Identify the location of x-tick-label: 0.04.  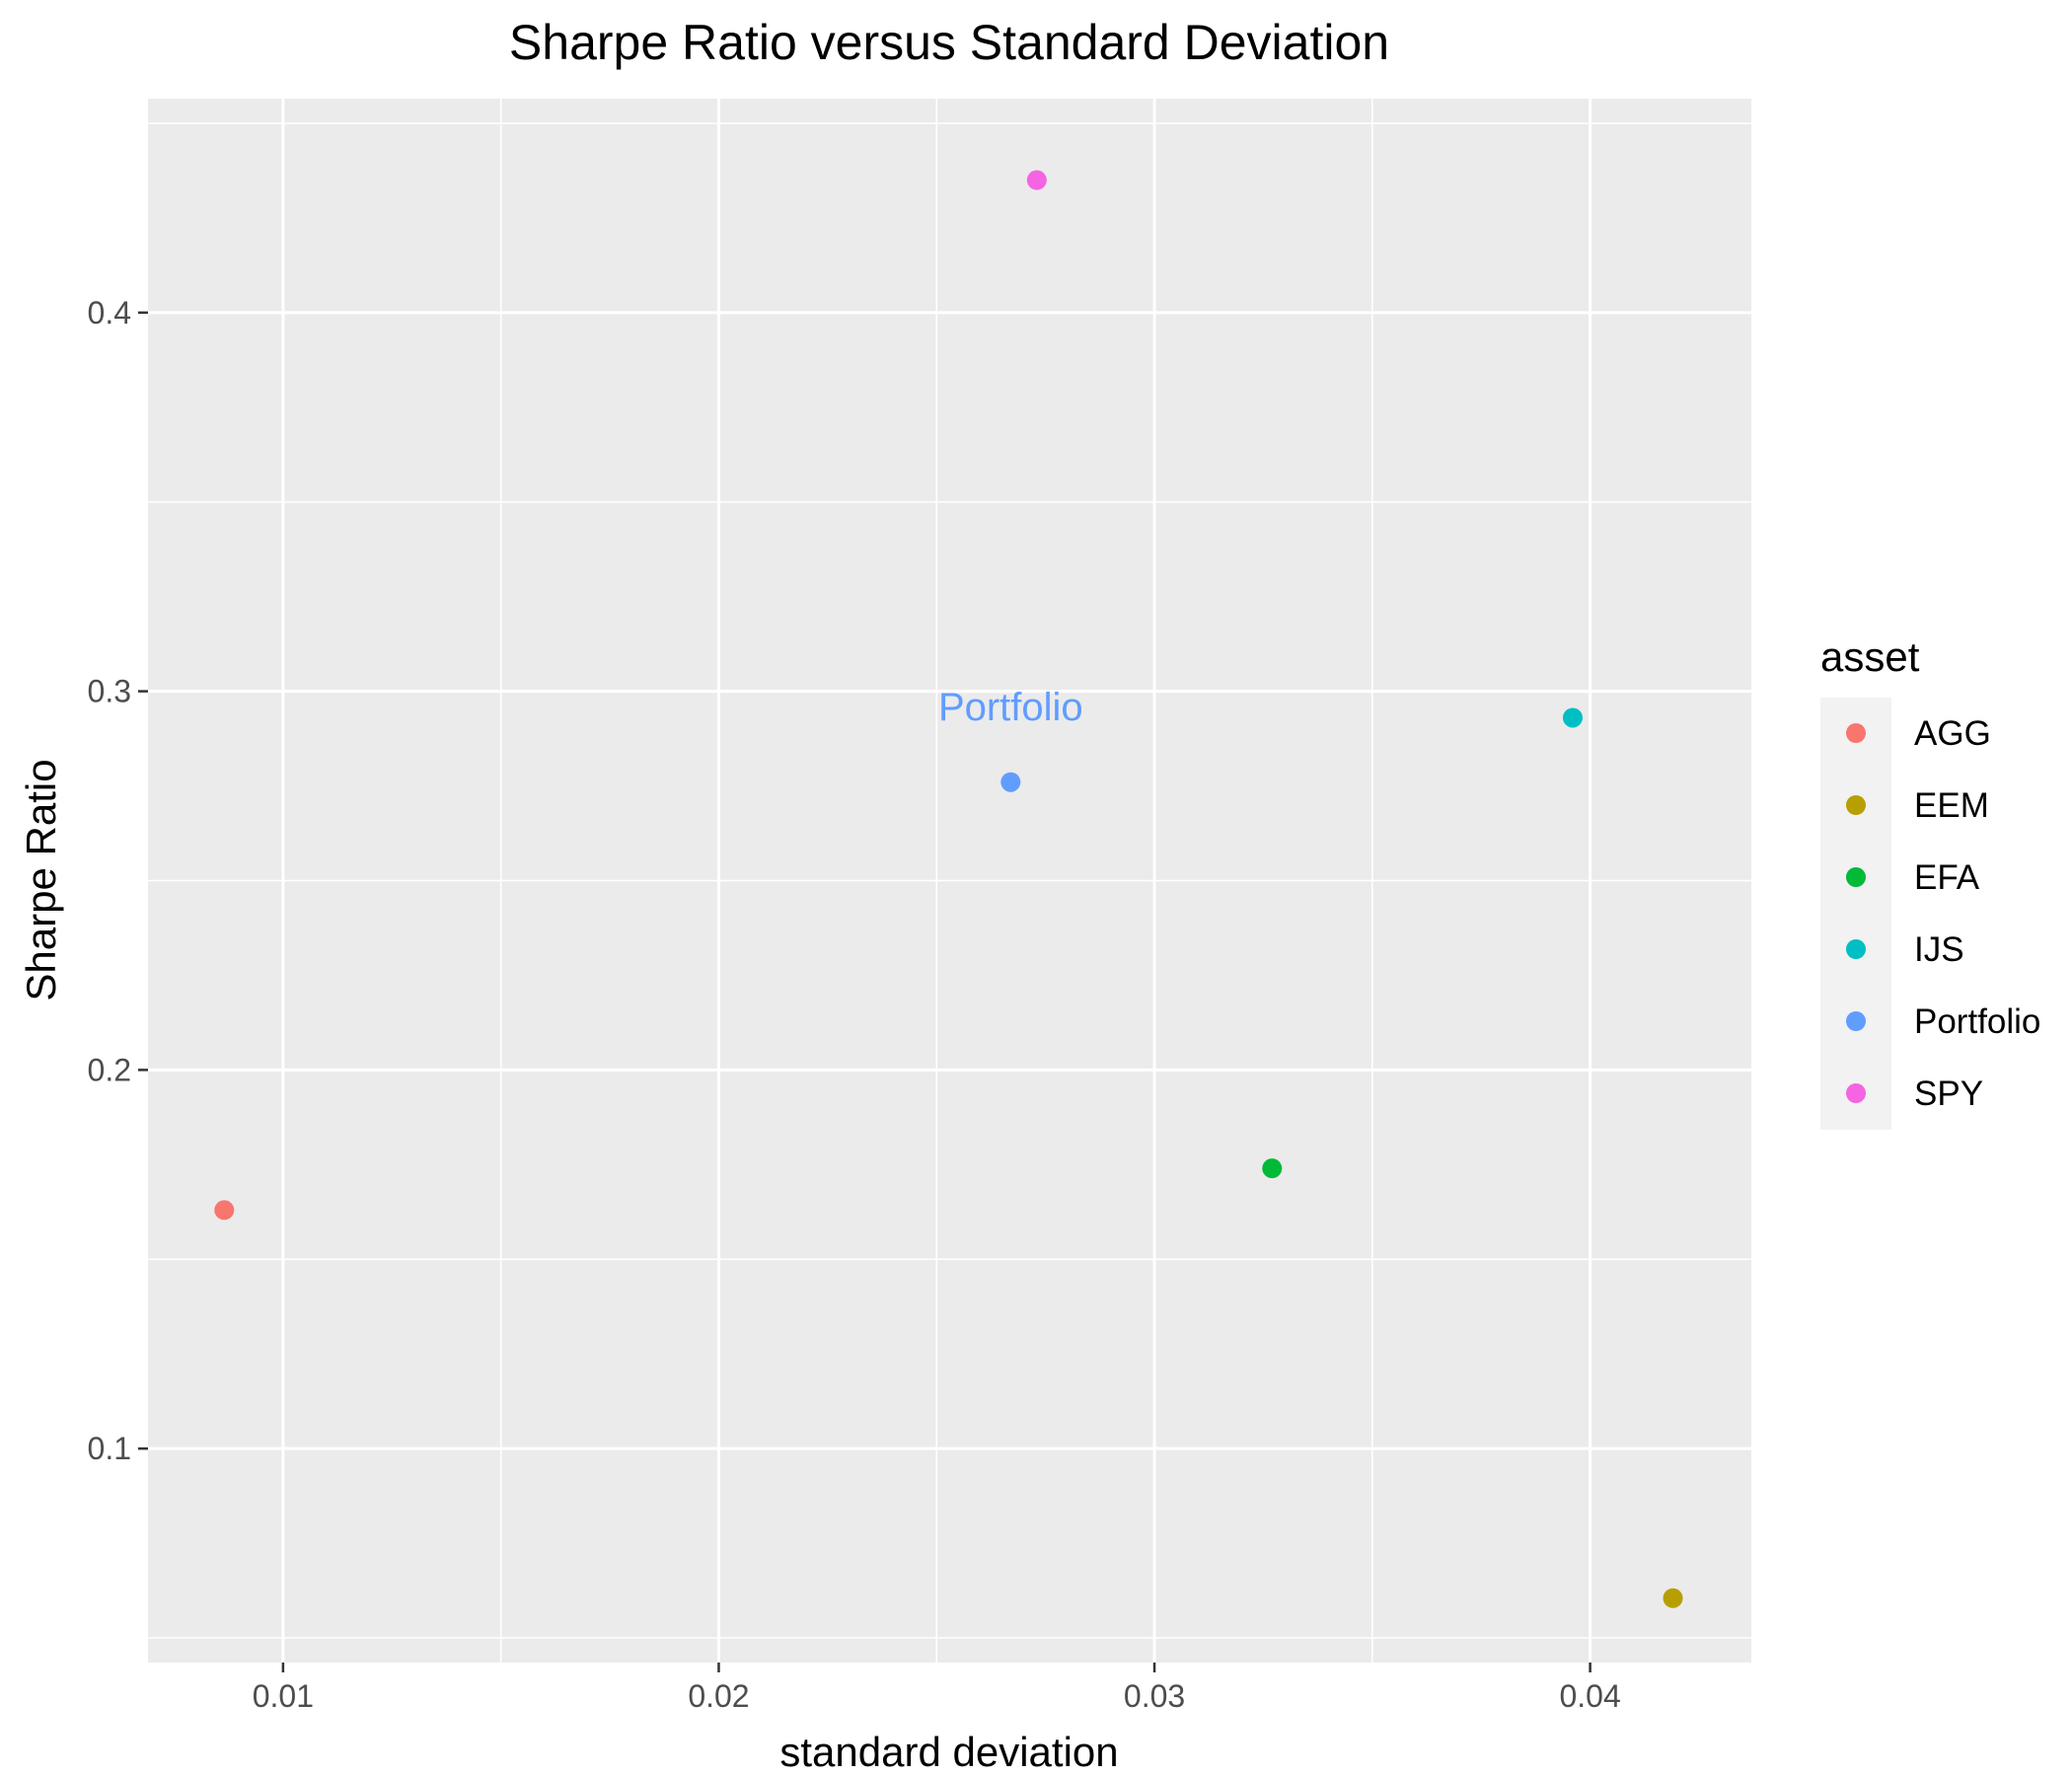
(1589, 1696).